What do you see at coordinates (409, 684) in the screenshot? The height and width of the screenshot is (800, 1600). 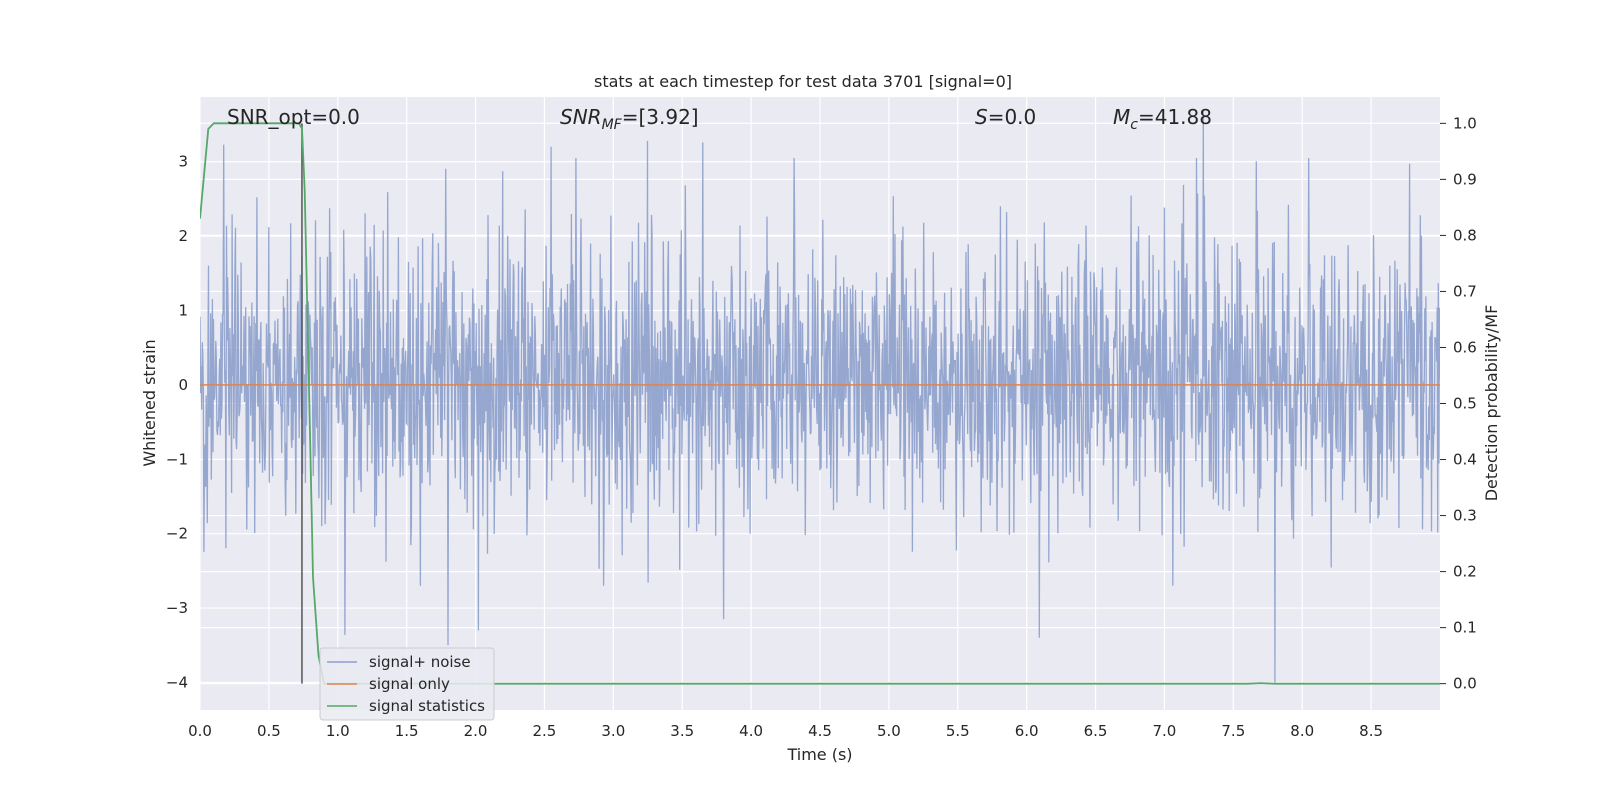 I see `legend-label-signal-only: signal only` at bounding box center [409, 684].